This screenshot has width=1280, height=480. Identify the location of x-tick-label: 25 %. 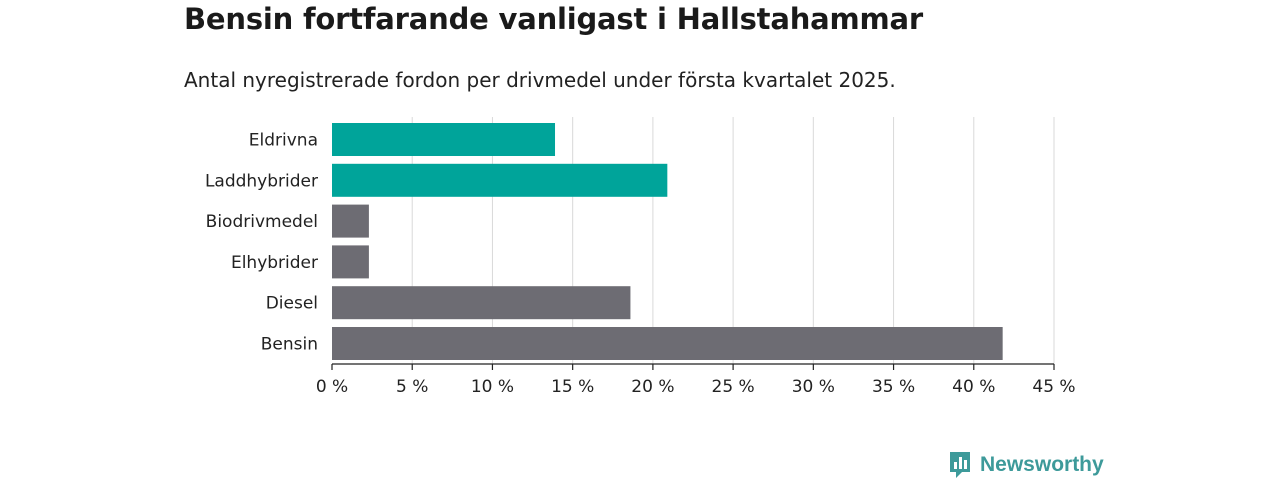
(733, 387).